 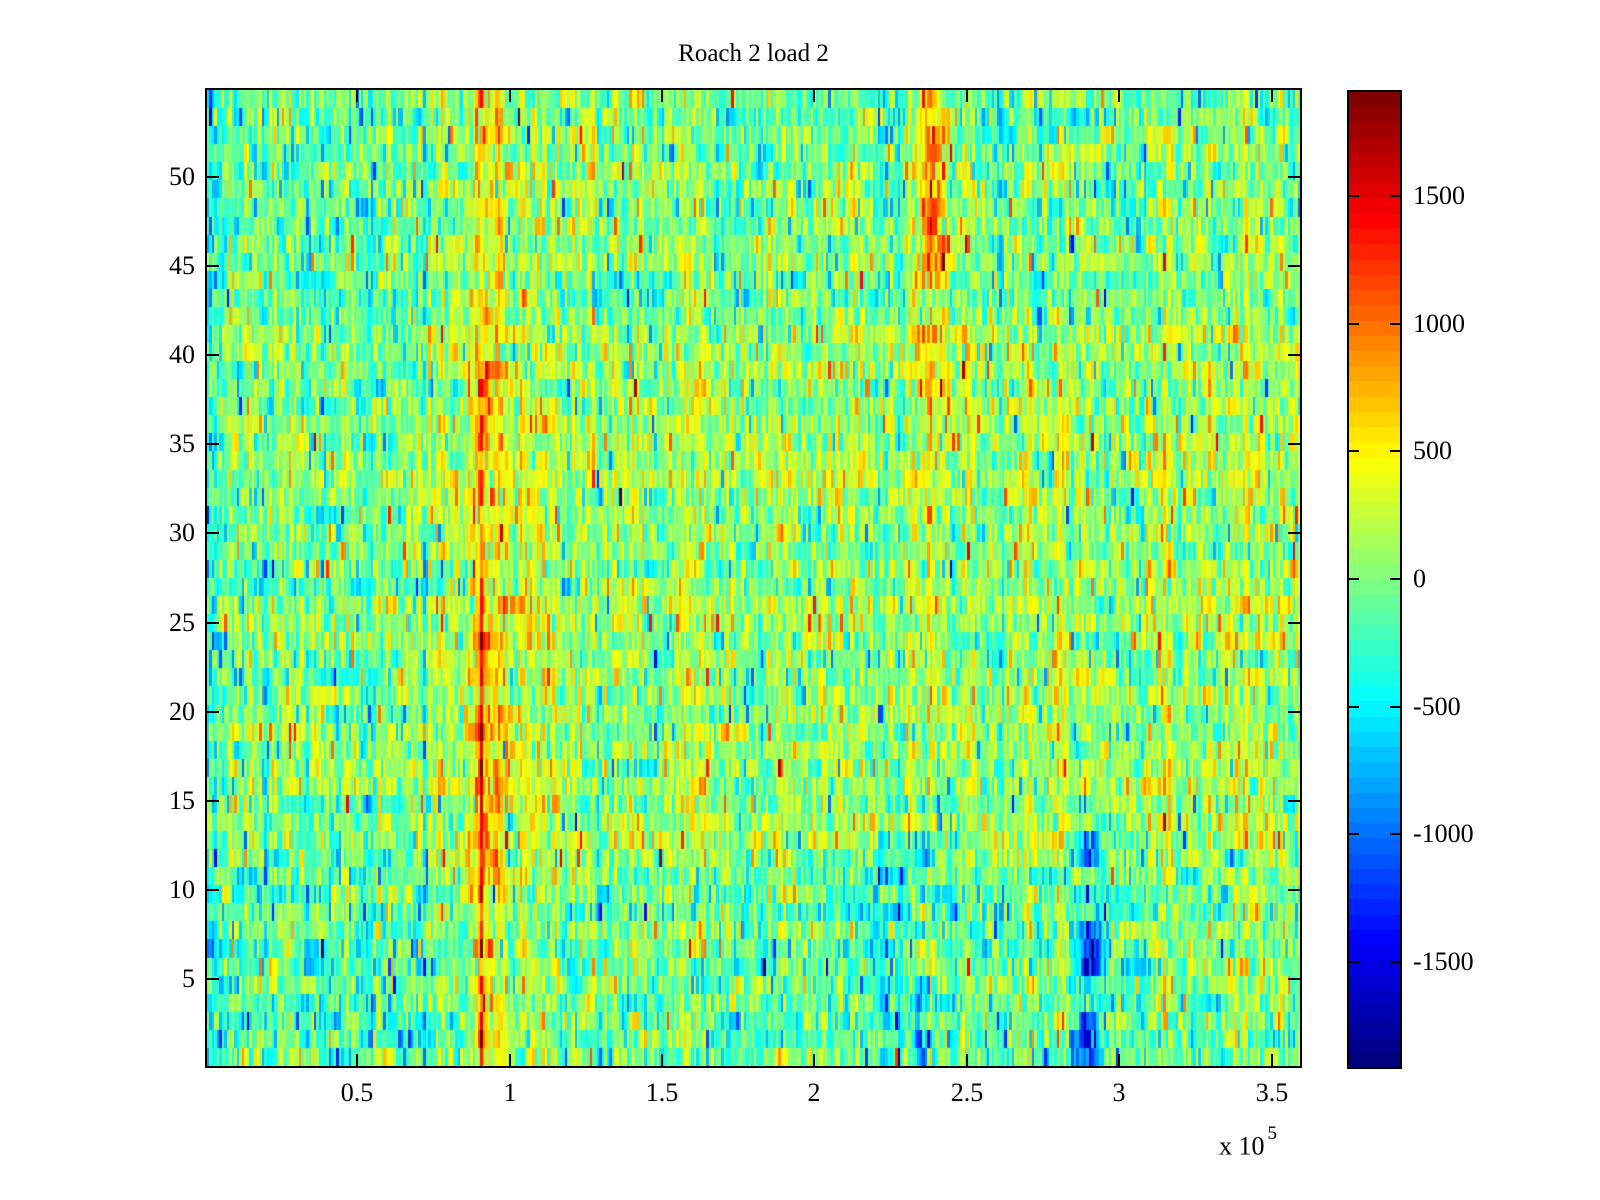 What do you see at coordinates (1272, 1092) in the screenshot?
I see `x-tick-label: 3.5` at bounding box center [1272, 1092].